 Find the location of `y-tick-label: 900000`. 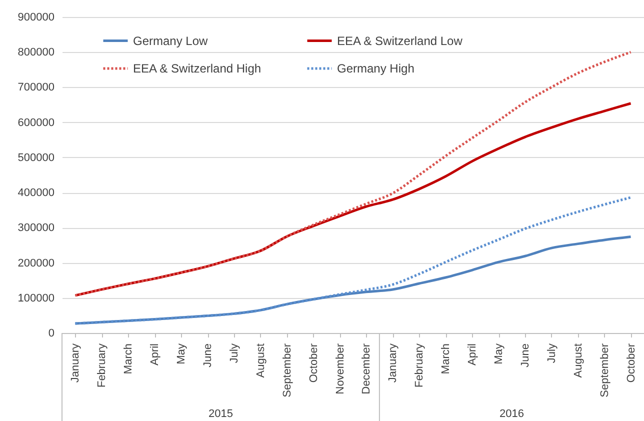

y-tick-label: 900000 is located at coordinates (36, 18).